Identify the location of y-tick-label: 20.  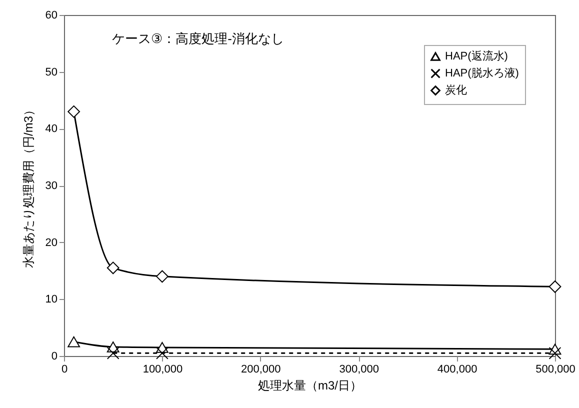
(51, 242).